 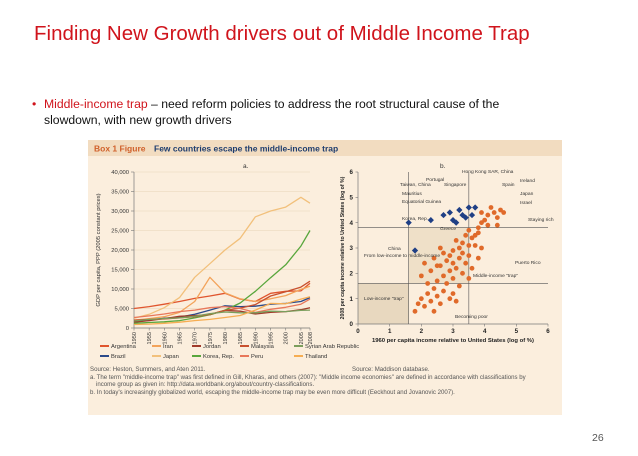 I want to click on x-tick-label: 1980, so click(x=226, y=338).